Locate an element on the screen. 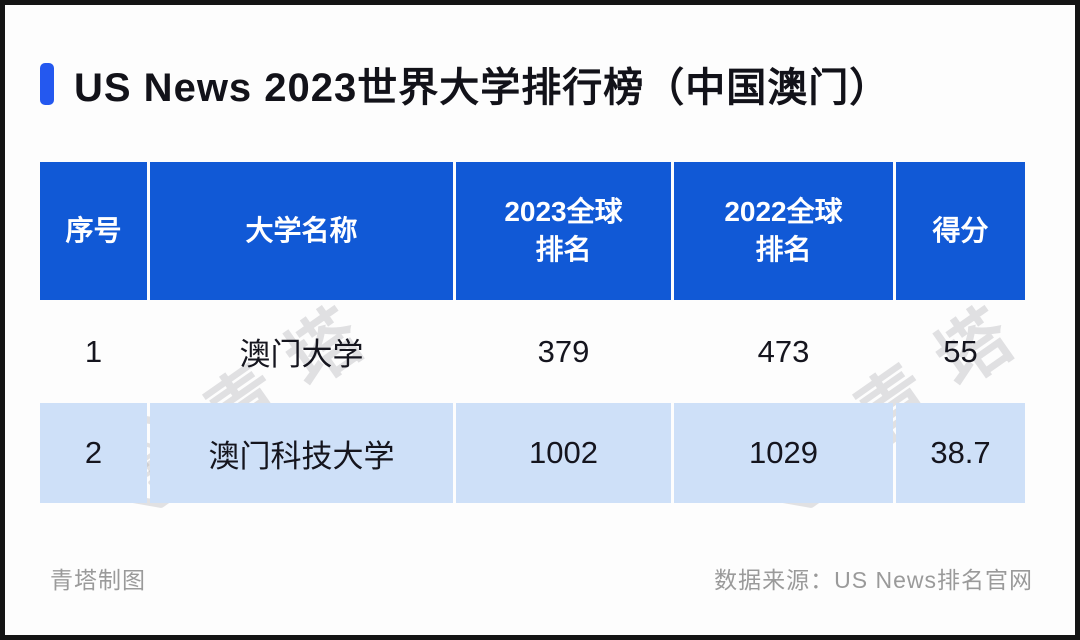 Image resolution: width=1080 pixels, height=640 pixels. column-header-university: 大学名称 is located at coordinates (301, 231).